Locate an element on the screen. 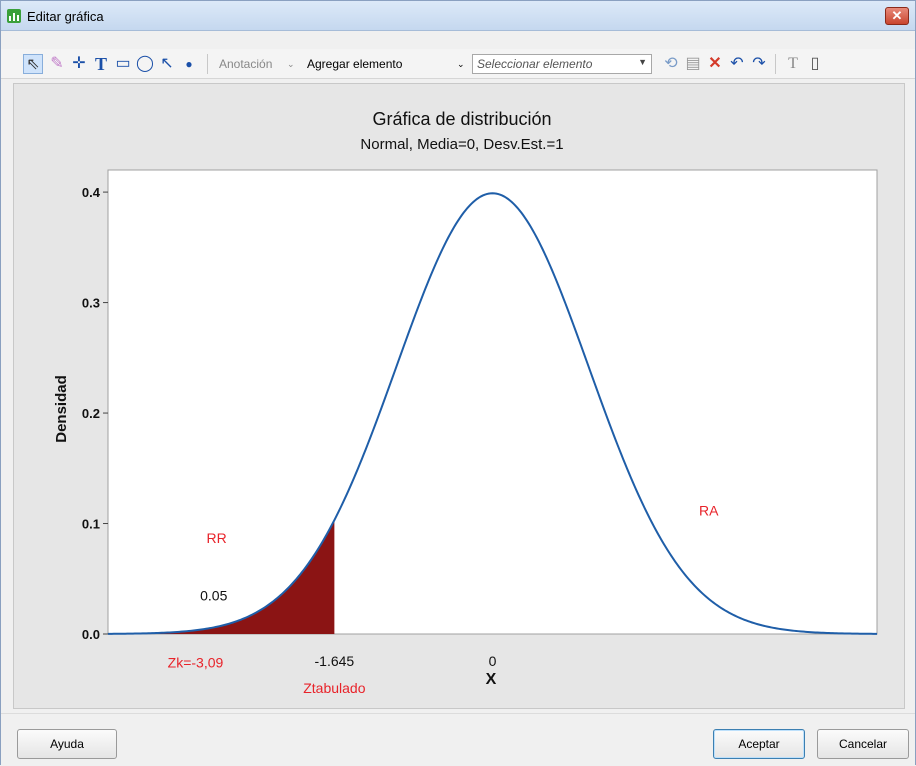 The image size is (916, 766). x-tick-label: 0 is located at coordinates (493, 661).